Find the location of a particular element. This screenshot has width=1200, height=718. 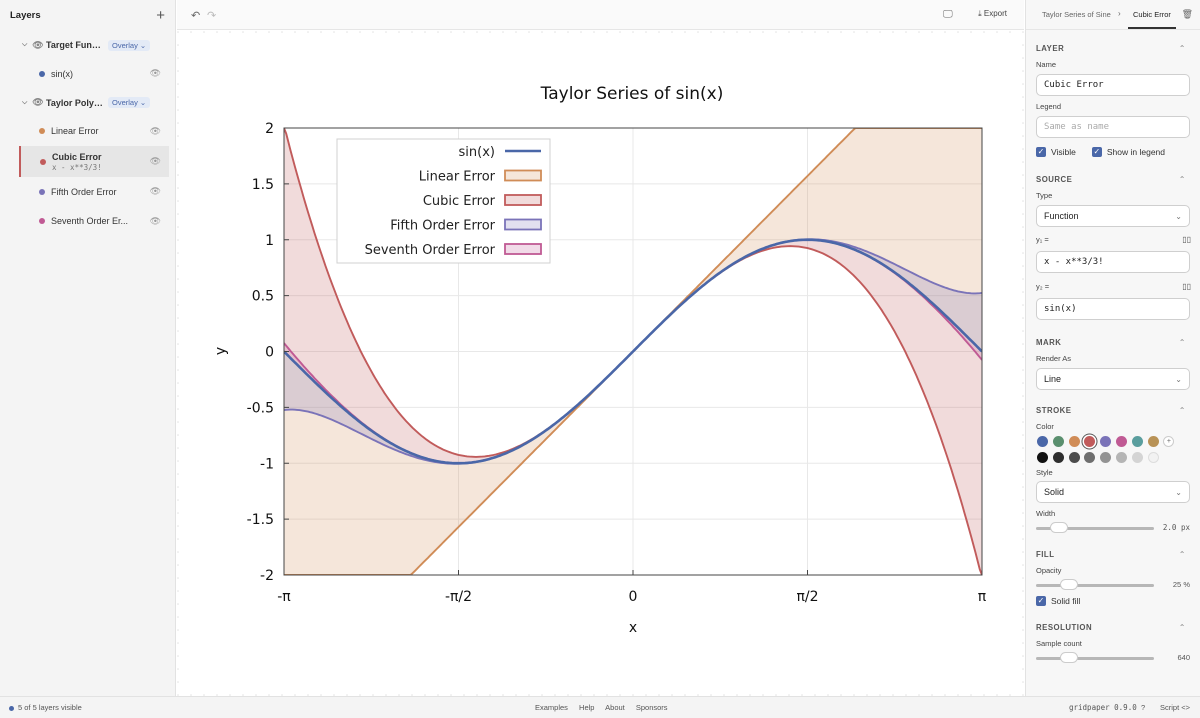

script-toggle: Script <> is located at coordinates (1175, 707).